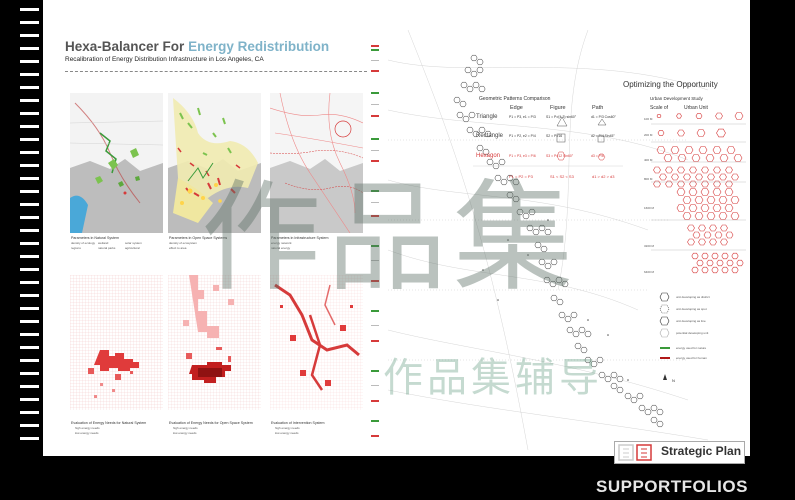 The image size is (795, 500). I want to click on map-open-space-system, so click(214, 163).